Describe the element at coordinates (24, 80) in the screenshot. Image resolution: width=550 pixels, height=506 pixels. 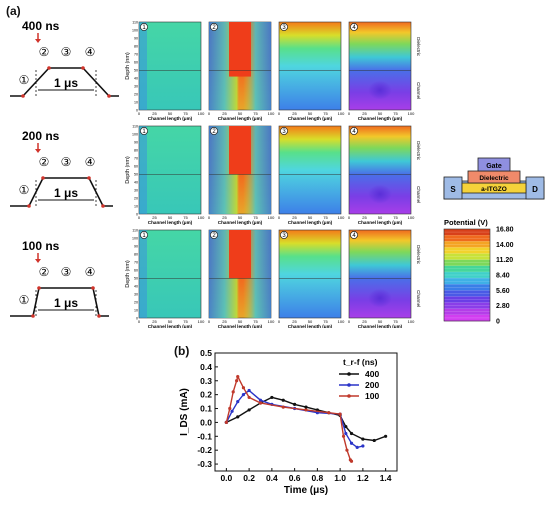
I see `step-number: ①` at that location.